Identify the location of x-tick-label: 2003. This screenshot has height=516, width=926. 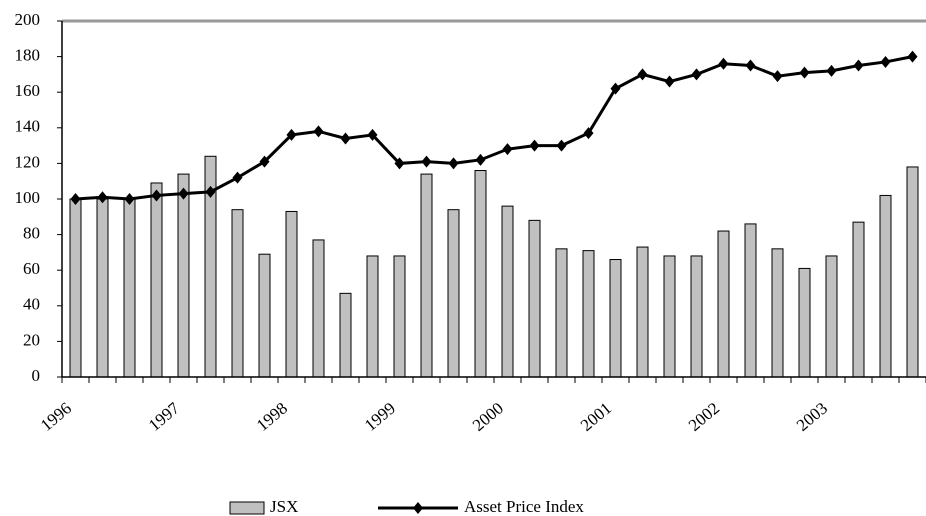
(812, 417).